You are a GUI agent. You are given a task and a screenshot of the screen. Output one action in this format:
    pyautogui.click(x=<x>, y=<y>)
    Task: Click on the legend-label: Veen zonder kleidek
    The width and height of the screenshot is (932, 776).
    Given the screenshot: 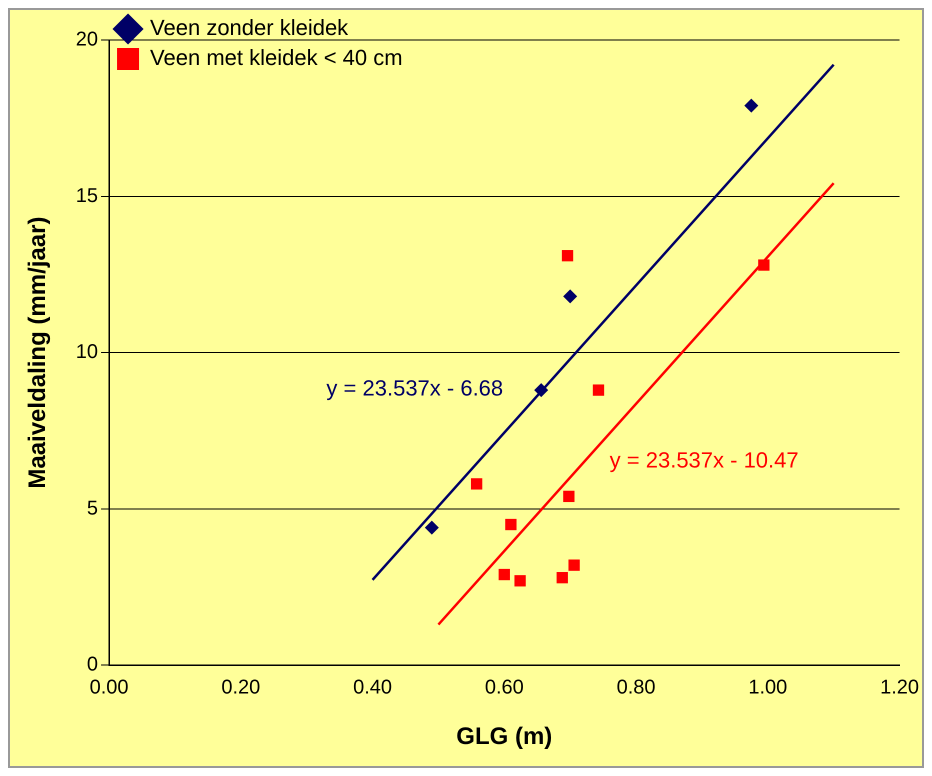 What is the action you would take?
    pyautogui.click(x=250, y=27)
    